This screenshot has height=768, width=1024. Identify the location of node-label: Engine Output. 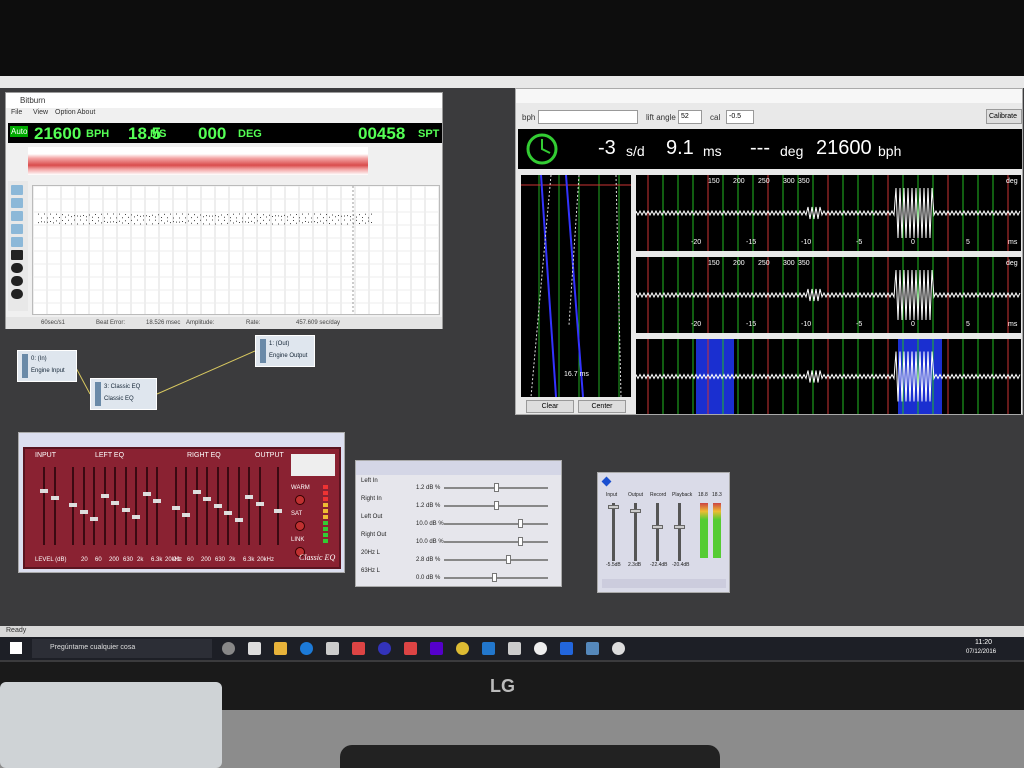
(288, 356).